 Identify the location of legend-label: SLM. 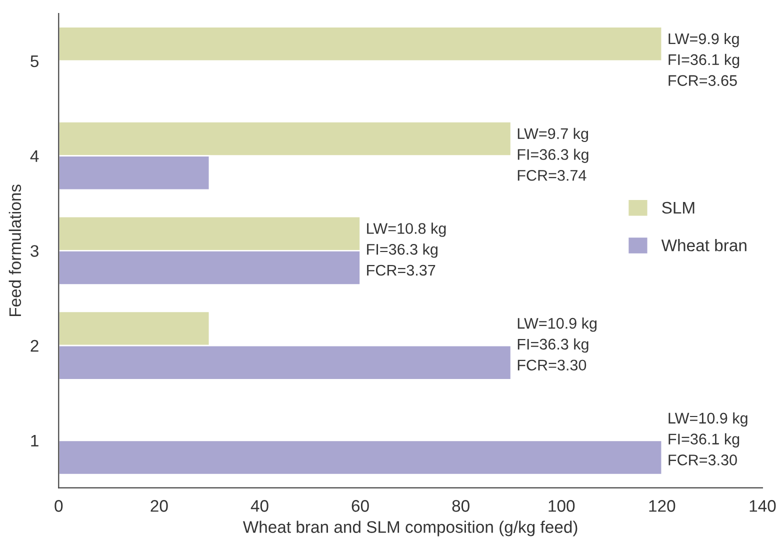
(678, 208).